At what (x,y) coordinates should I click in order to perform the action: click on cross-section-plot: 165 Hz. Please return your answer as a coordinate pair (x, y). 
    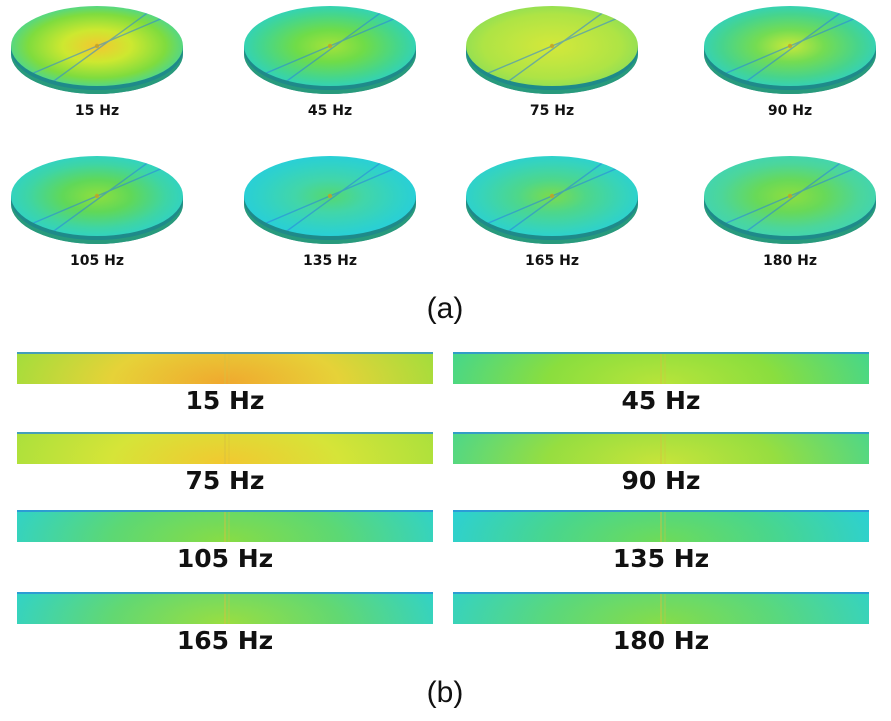
    Looking at the image, I should click on (225, 627).